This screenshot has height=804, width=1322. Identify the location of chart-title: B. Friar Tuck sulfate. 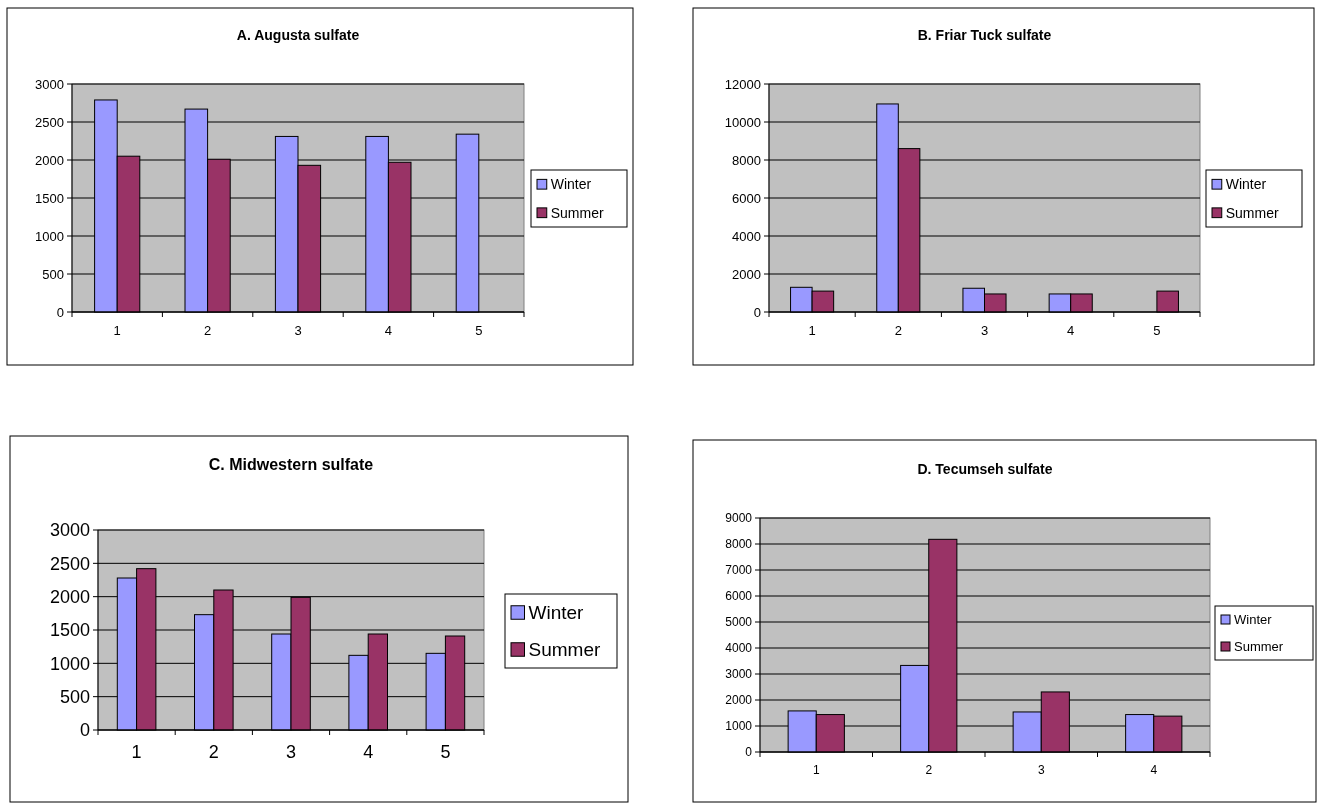
(984, 35).